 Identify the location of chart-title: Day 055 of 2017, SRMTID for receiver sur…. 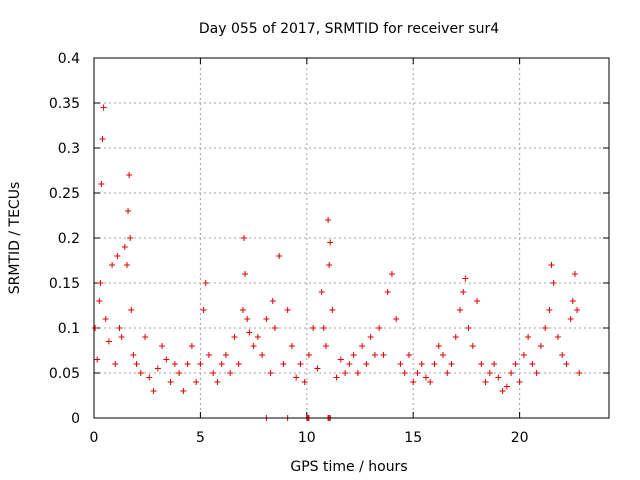
(349, 29).